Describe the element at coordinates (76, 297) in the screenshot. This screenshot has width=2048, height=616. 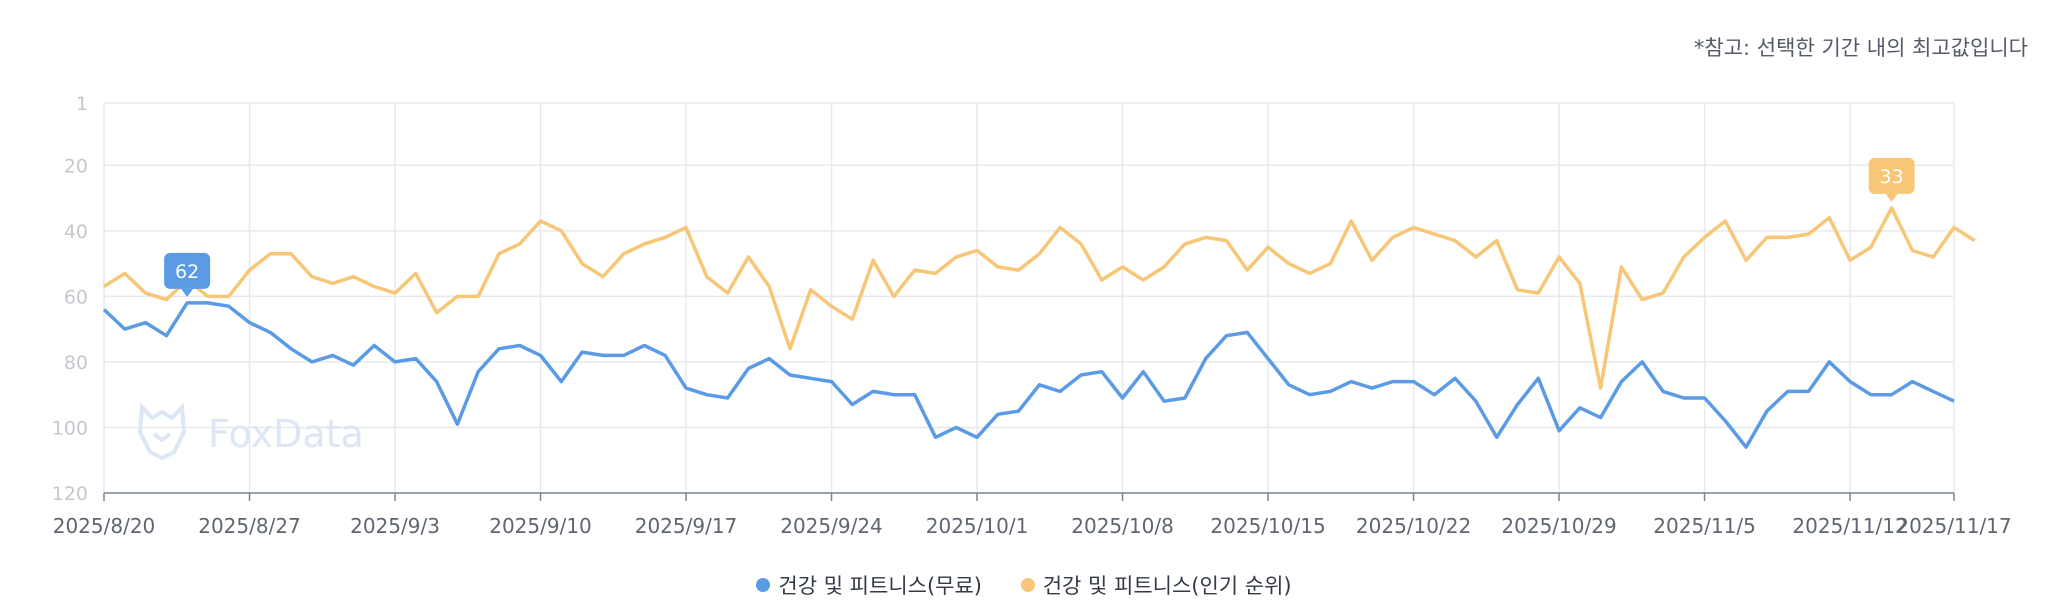
I see `y-tick-label: 60` at that location.